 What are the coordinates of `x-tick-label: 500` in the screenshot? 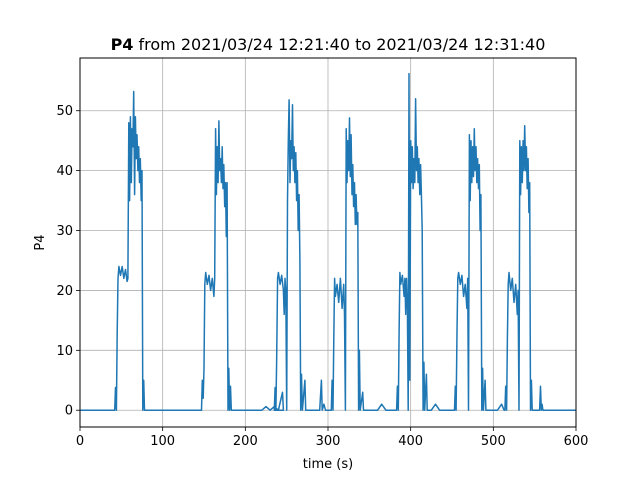 It's located at (493, 441).